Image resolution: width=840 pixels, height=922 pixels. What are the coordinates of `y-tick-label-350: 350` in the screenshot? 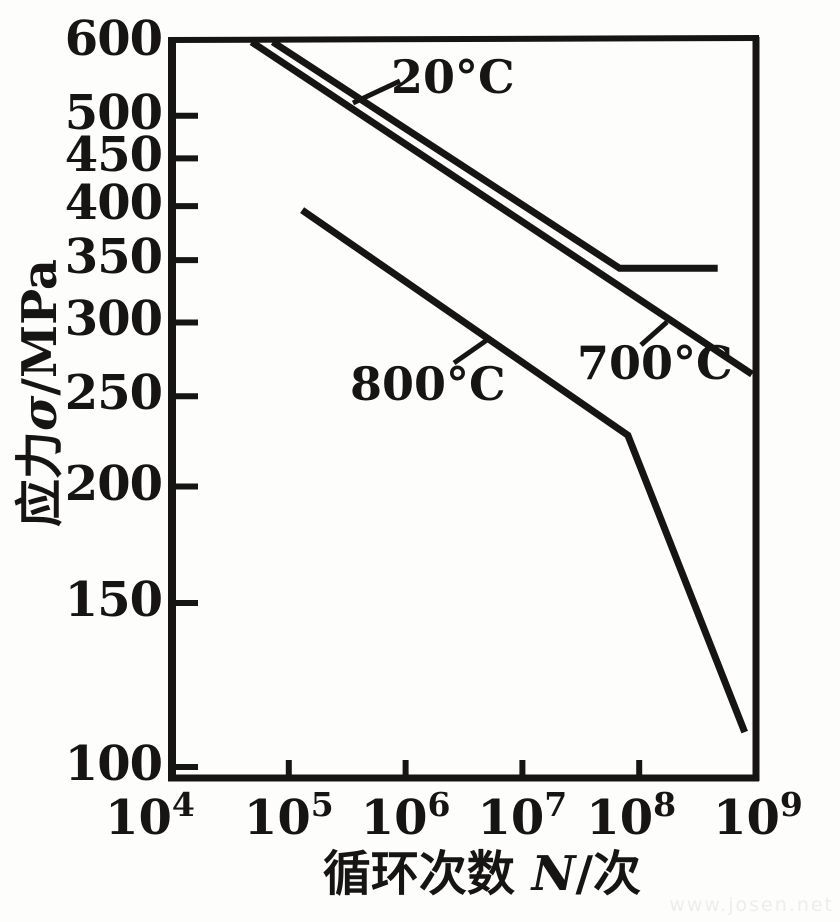 It's located at (113, 257).